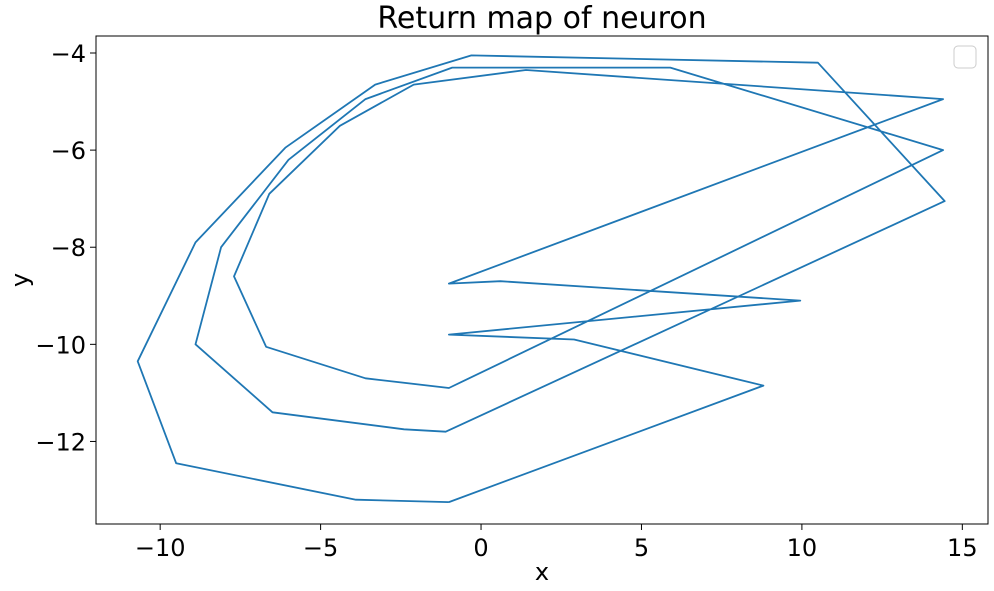 This screenshot has width=994, height=591. Describe the element at coordinates (962, 548) in the screenshot. I see `x-tick-label: 15` at that location.